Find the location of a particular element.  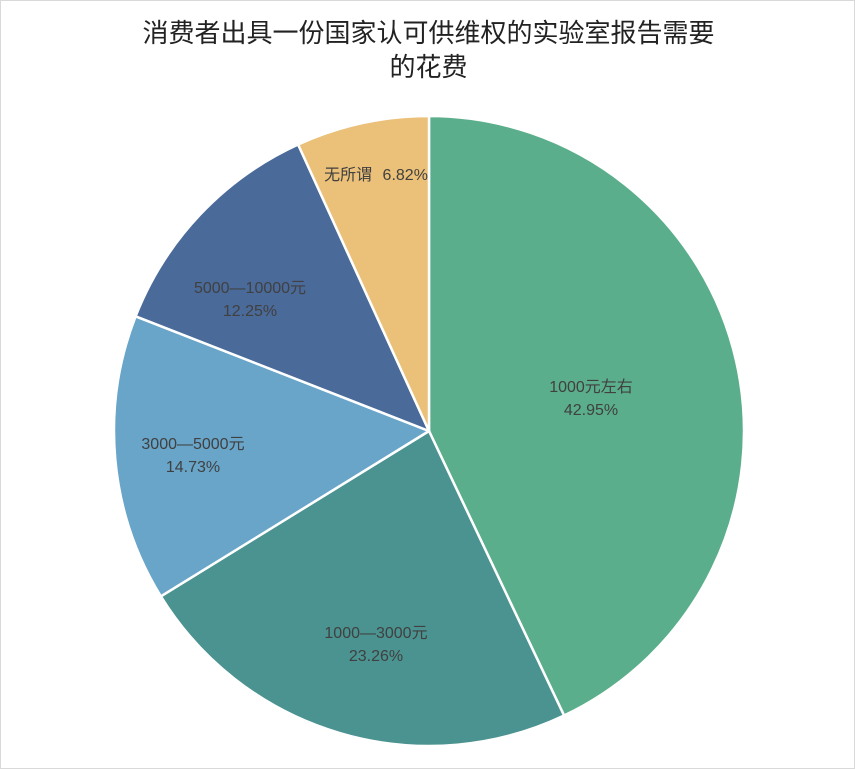

chart-title-line1: 消费者出具一份国家认可供维权的实验室报告需要 is located at coordinates (428, 34).